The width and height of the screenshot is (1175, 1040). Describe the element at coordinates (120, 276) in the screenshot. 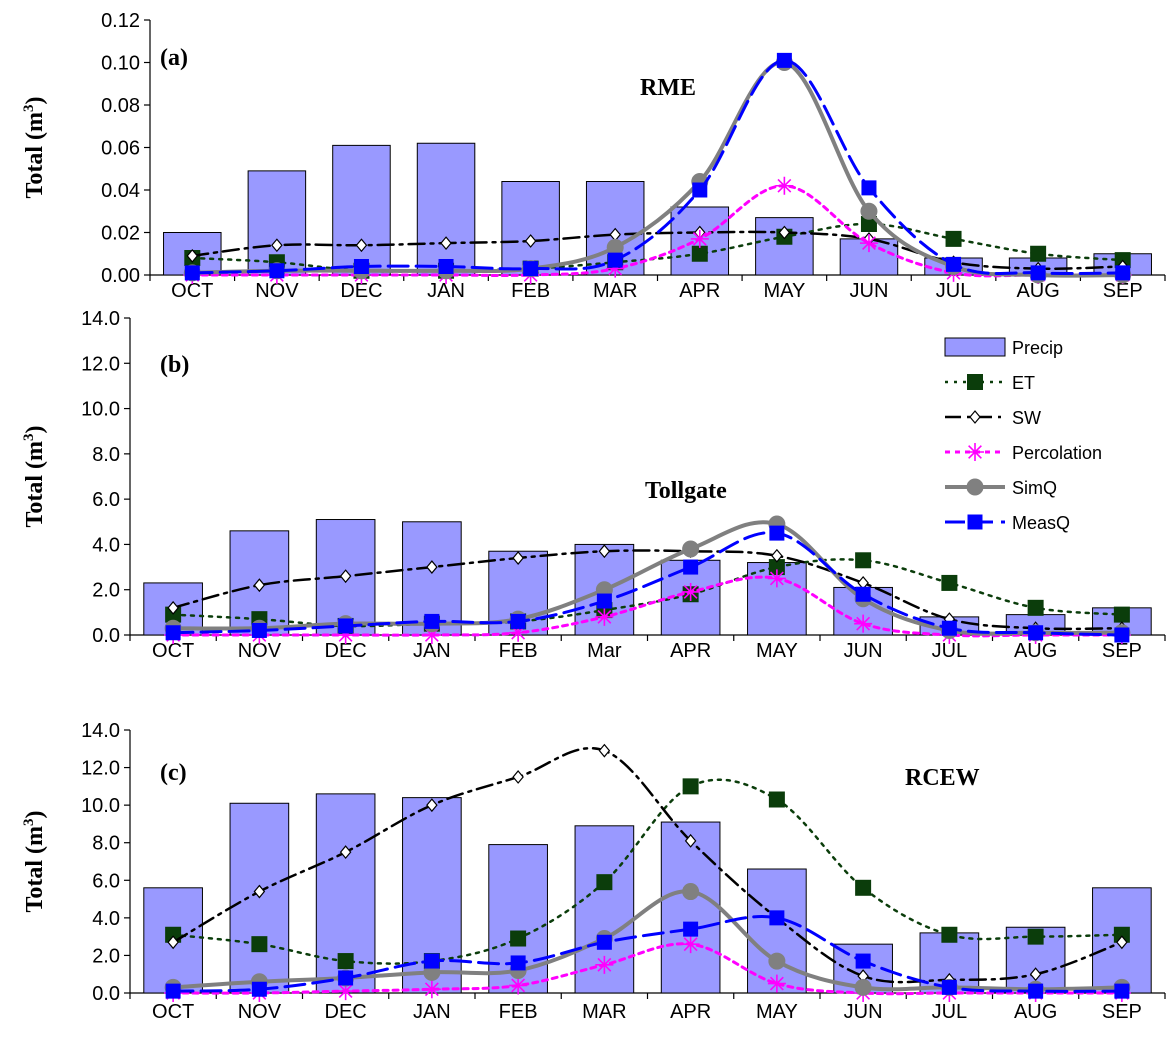

I see `y-tick-label: 0.00` at that location.